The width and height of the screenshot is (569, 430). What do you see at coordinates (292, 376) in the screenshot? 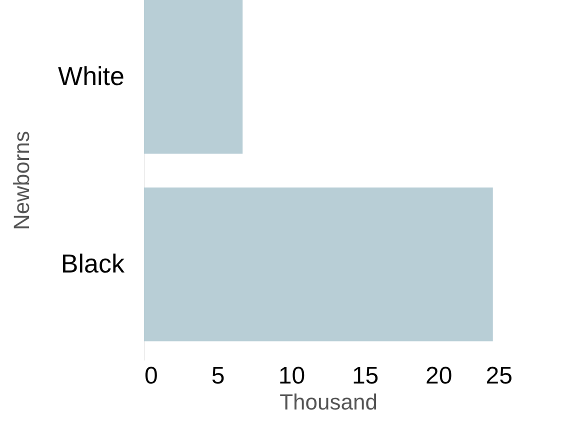
I see `x-tick-label: 10` at bounding box center [292, 376].